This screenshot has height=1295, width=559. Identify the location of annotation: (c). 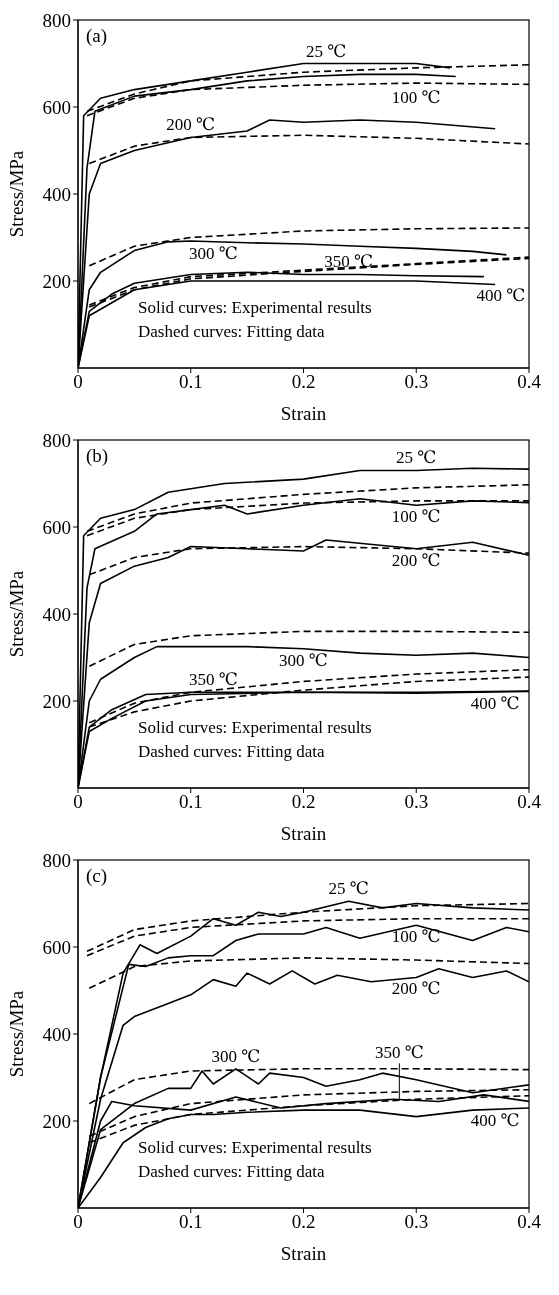
(97, 875).